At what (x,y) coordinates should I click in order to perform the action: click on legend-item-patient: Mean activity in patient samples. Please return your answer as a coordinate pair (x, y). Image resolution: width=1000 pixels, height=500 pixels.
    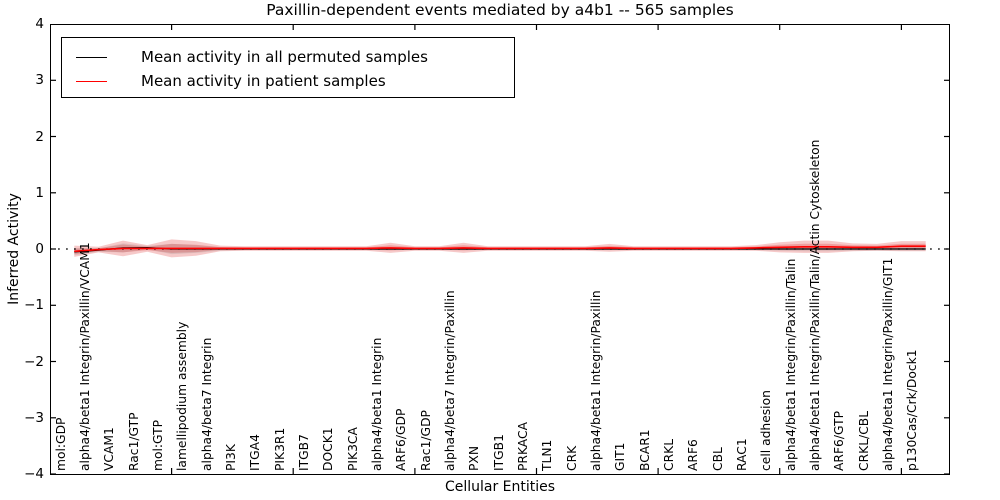
    Looking at the image, I should click on (224, 81).